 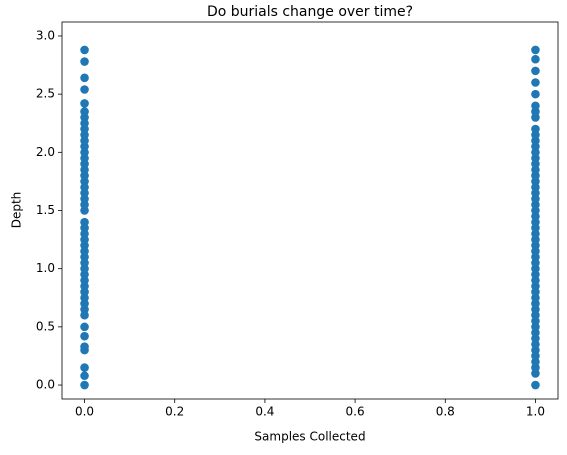 What do you see at coordinates (45, 35) in the screenshot?
I see `y-tick-label: 3.0` at bounding box center [45, 35].